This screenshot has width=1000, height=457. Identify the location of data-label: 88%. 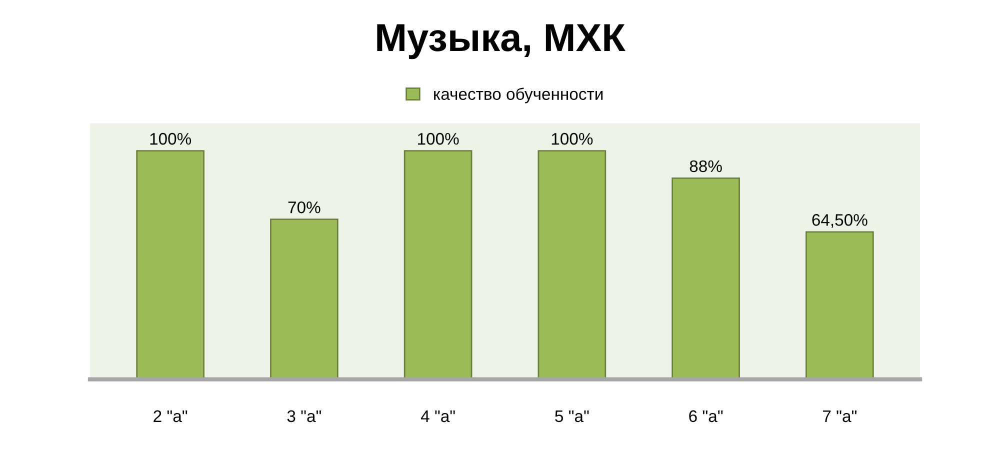
(706, 166).